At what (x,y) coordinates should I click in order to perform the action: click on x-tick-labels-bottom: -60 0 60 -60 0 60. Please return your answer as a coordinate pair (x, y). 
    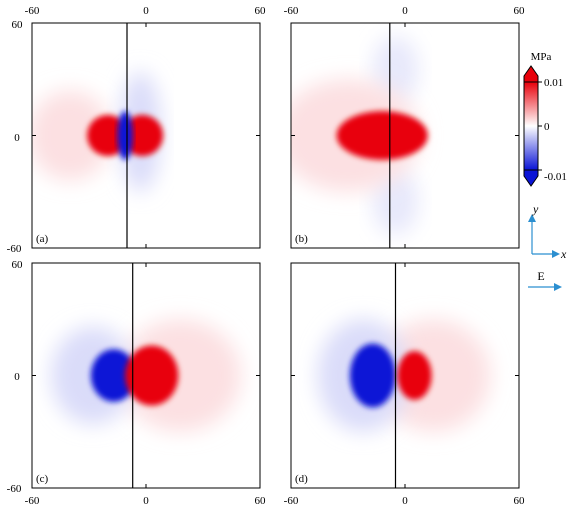
    Looking at the image, I should click on (275, 501).